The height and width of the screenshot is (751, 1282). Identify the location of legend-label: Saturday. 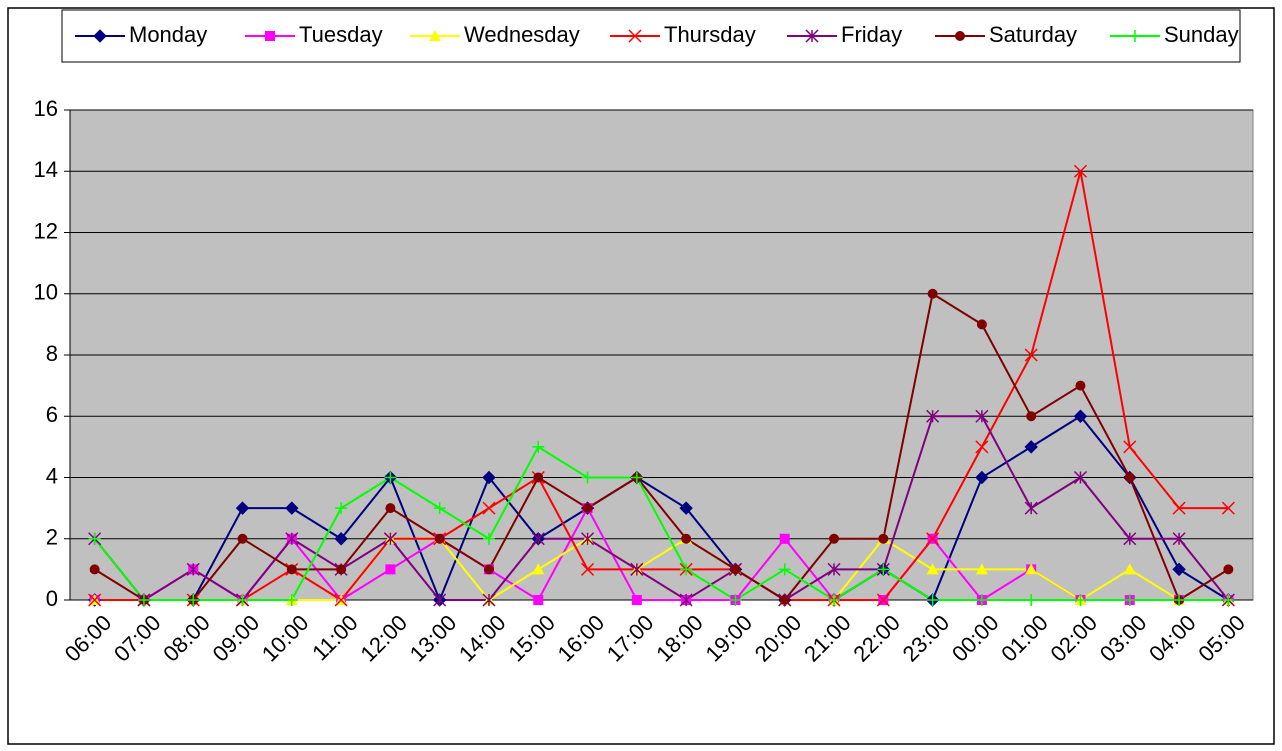
(1033, 34).